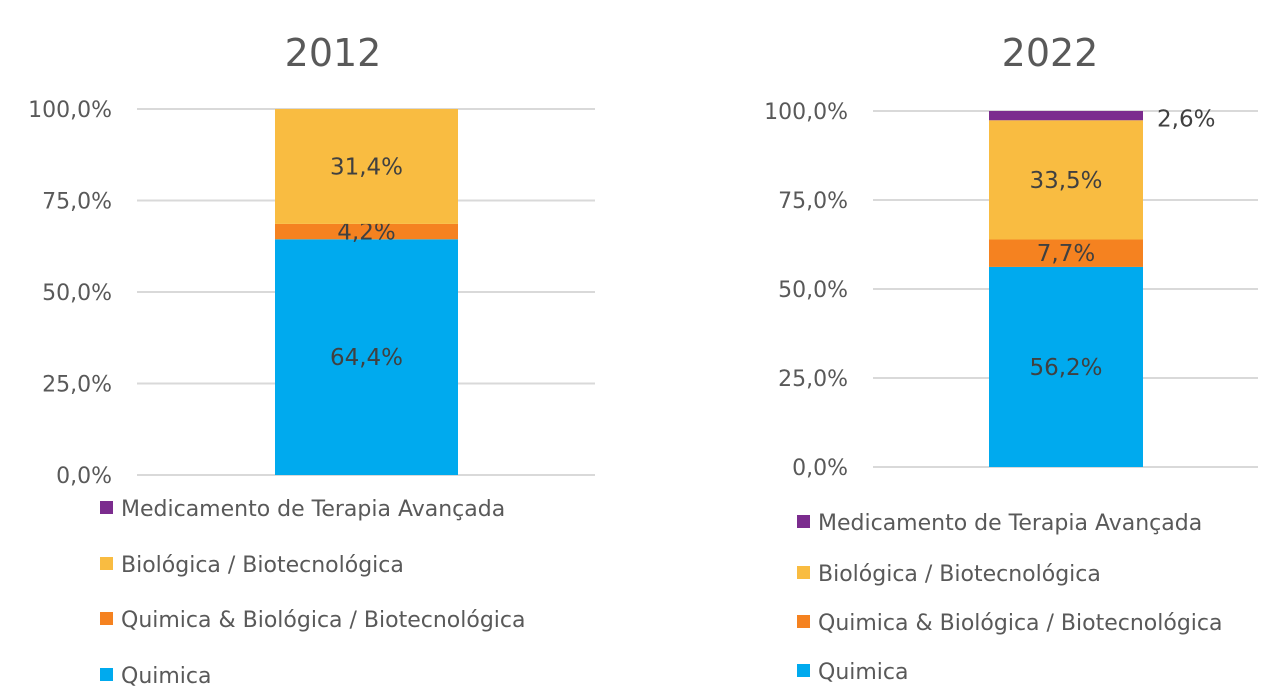 The height and width of the screenshot is (699, 1269). I want to click on data-label: 4,2%, so click(366, 233).